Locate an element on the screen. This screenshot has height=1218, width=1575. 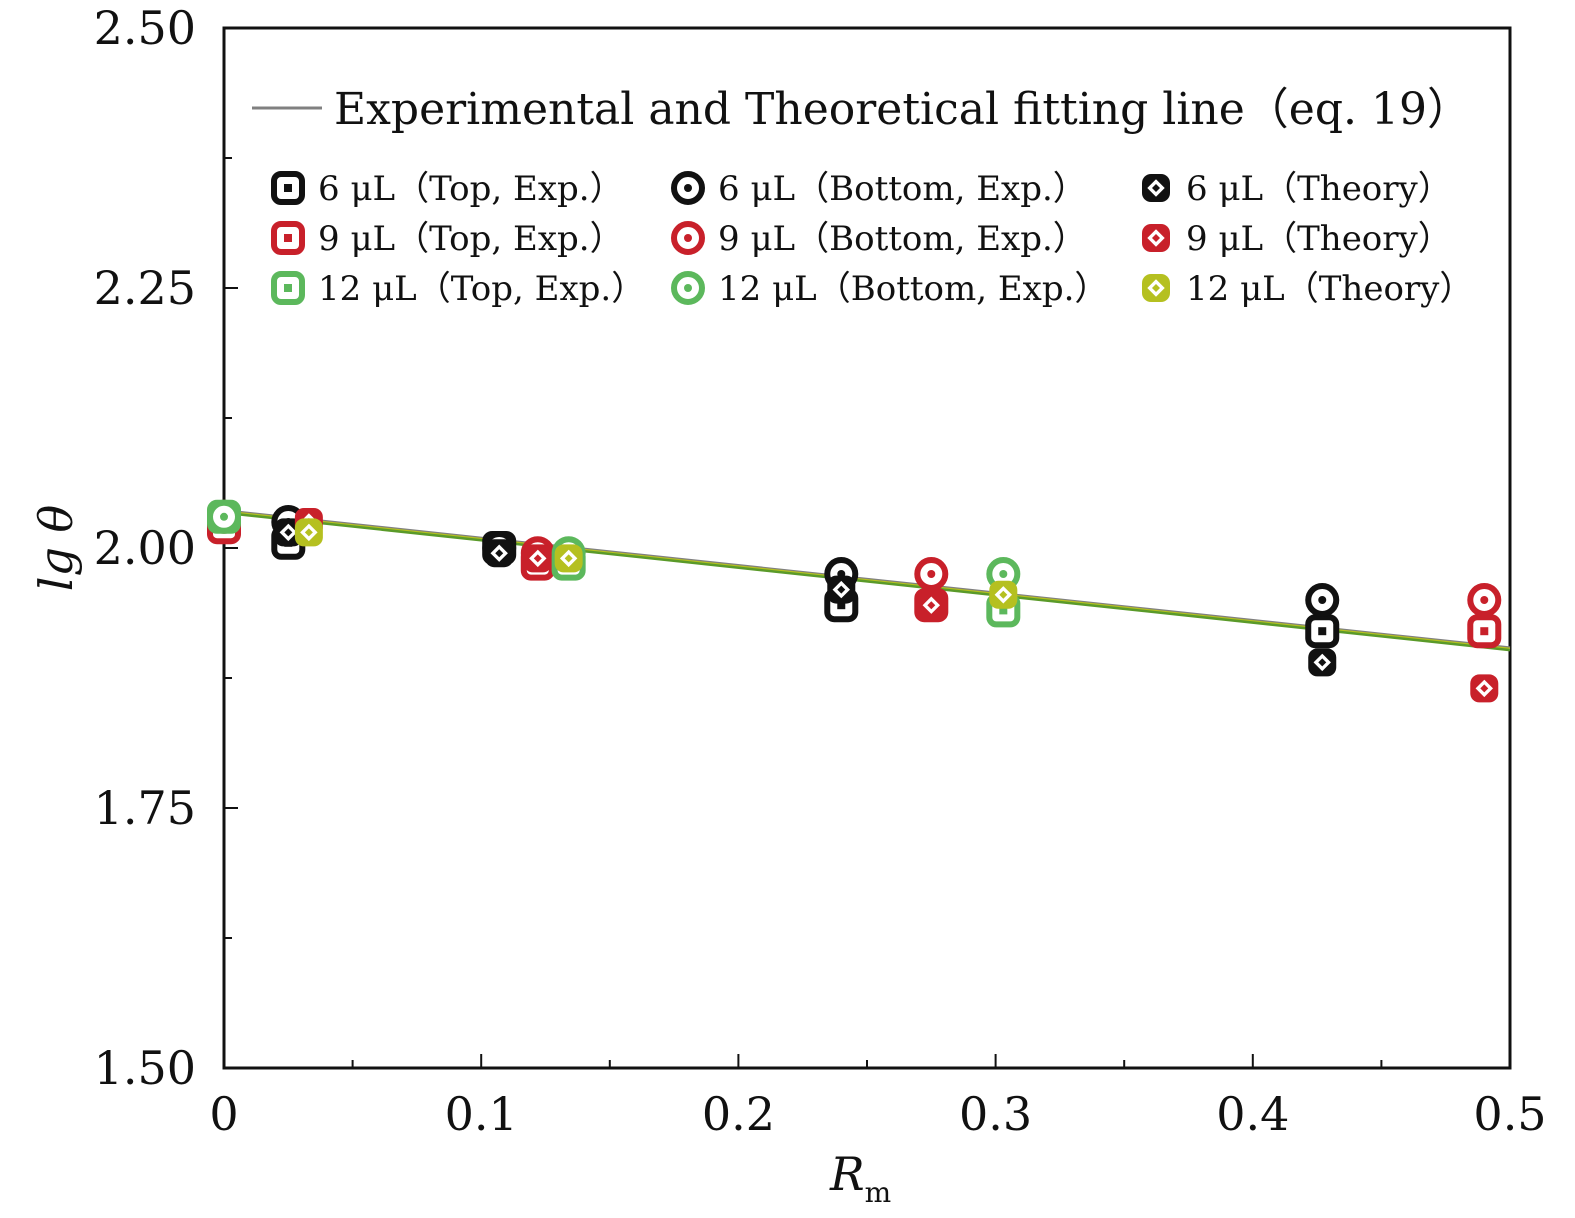
fit-lines is located at coordinates (867, 580).